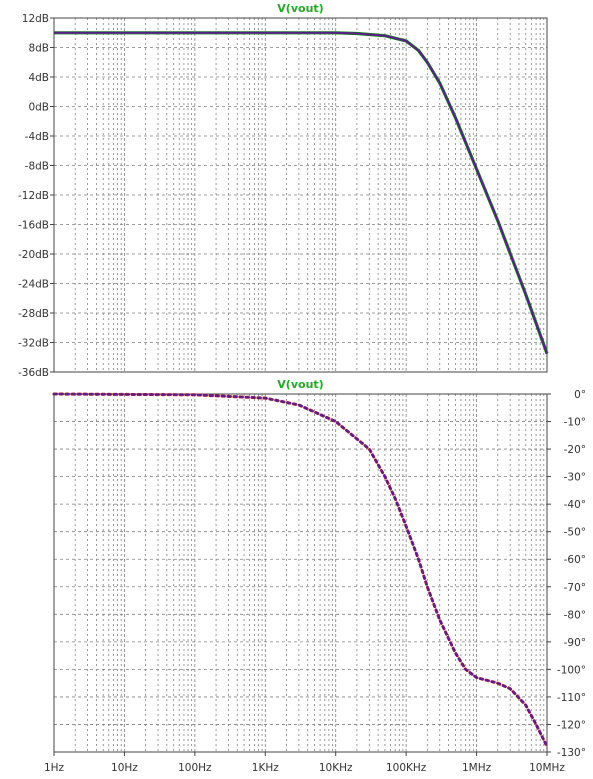  I want to click on y-tick-label: -130°, so click(571, 753).